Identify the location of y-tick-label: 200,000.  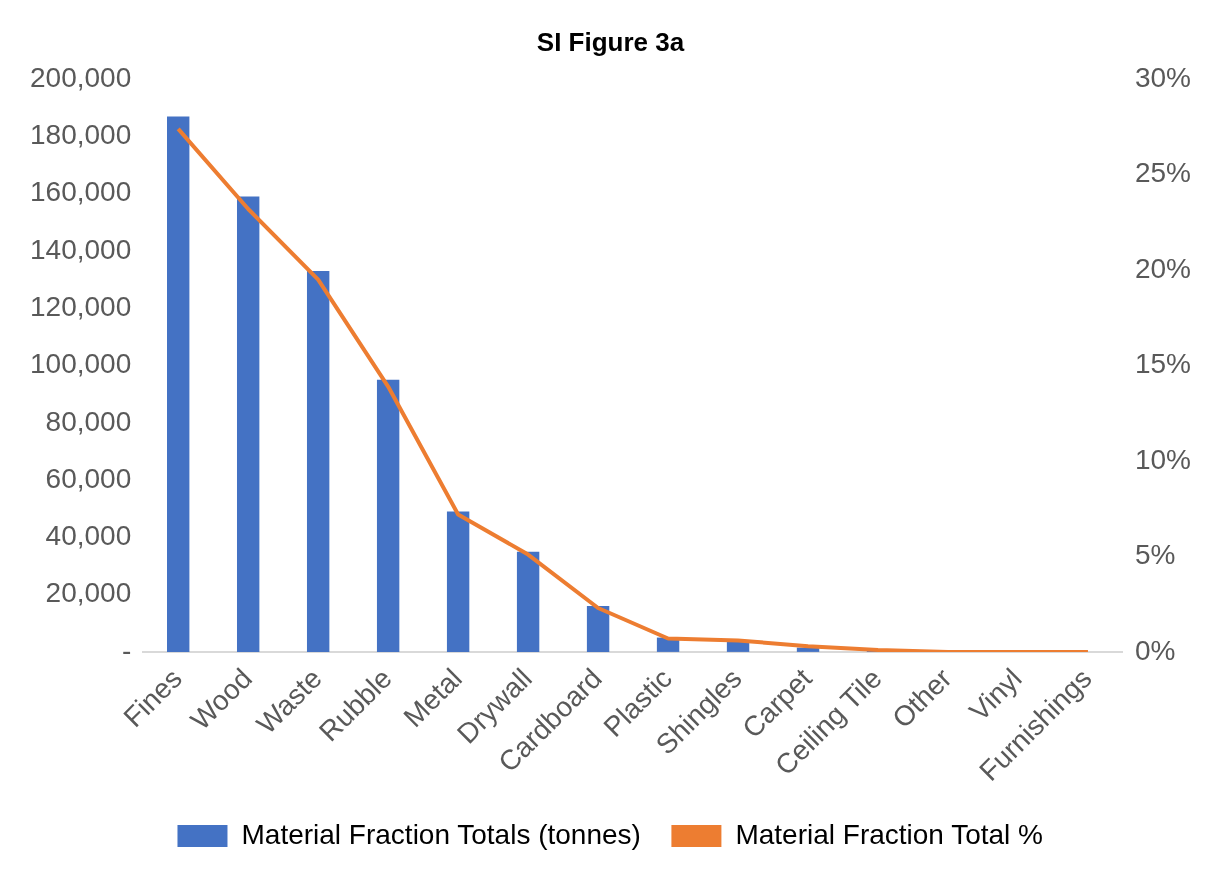
(80, 77).